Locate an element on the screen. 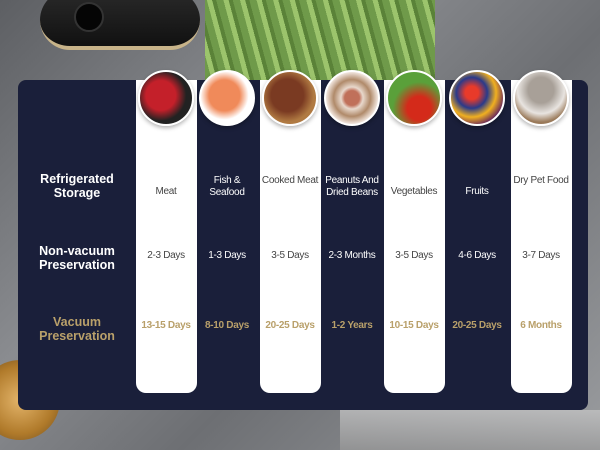 This screenshot has width=600, height=450. column-fruits is located at coordinates (477, 236).